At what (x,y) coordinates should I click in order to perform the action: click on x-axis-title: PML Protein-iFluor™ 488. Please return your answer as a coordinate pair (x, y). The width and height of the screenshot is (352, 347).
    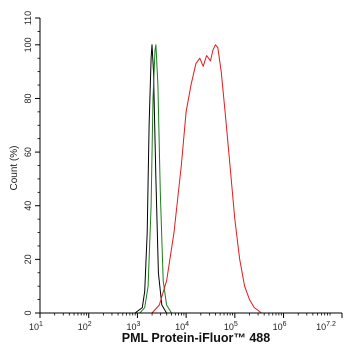
    Looking at the image, I should click on (196, 338).